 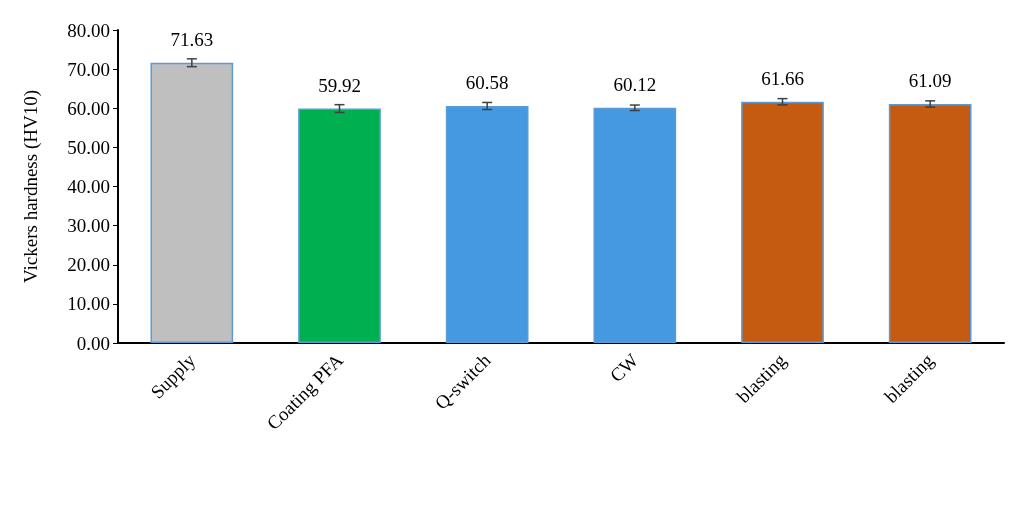 I want to click on y-tick-label: 50.00, so click(x=88, y=147).